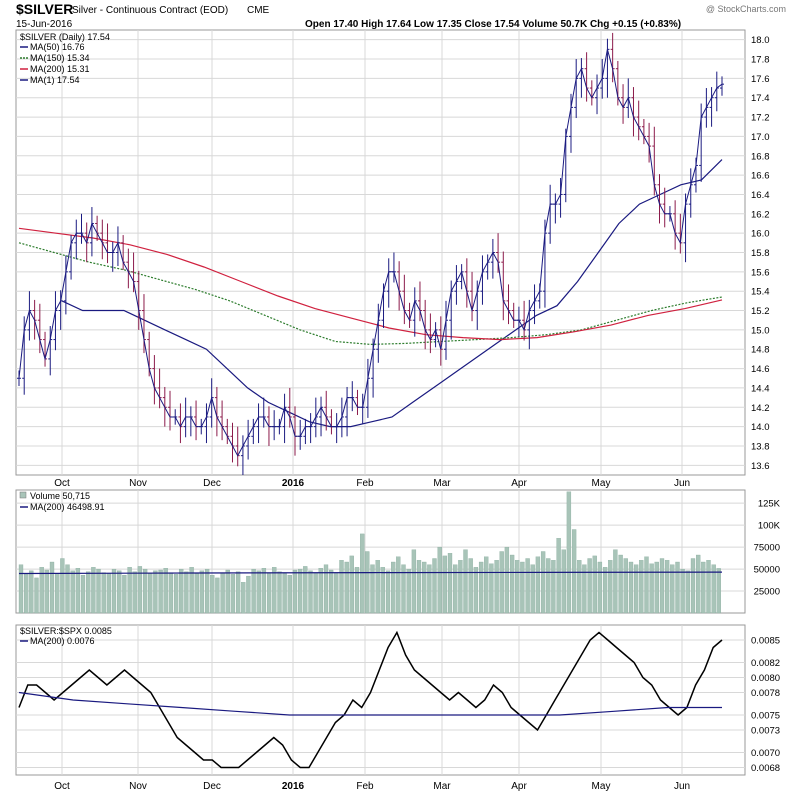  What do you see at coordinates (760, 156) in the screenshot?
I see `y-tick-label: 16.8` at bounding box center [760, 156].